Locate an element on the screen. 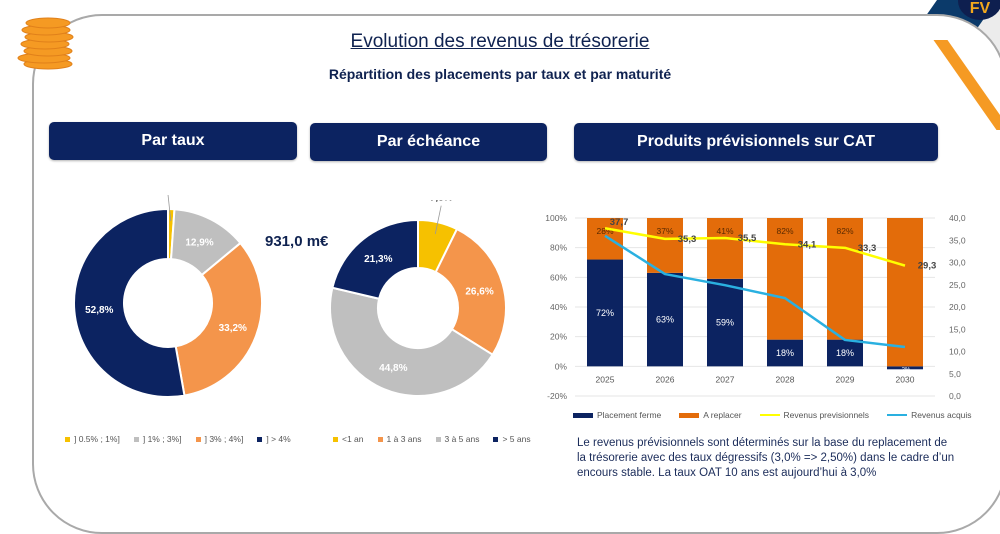 The width and height of the screenshot is (1000, 534). donut-chart-par-taux: 1,1%12,9%33,2%52,8% is located at coordinates (168, 296).